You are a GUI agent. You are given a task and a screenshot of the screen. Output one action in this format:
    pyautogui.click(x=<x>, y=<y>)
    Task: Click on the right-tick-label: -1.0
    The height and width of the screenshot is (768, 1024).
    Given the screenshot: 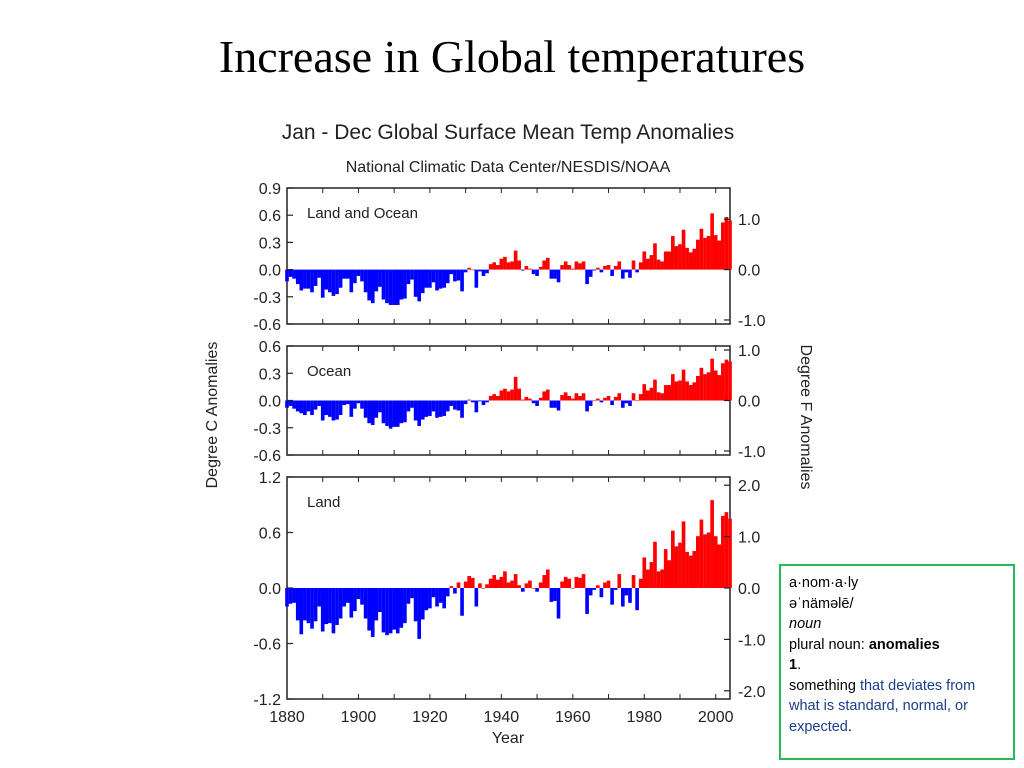 What is the action you would take?
    pyautogui.click(x=752, y=452)
    